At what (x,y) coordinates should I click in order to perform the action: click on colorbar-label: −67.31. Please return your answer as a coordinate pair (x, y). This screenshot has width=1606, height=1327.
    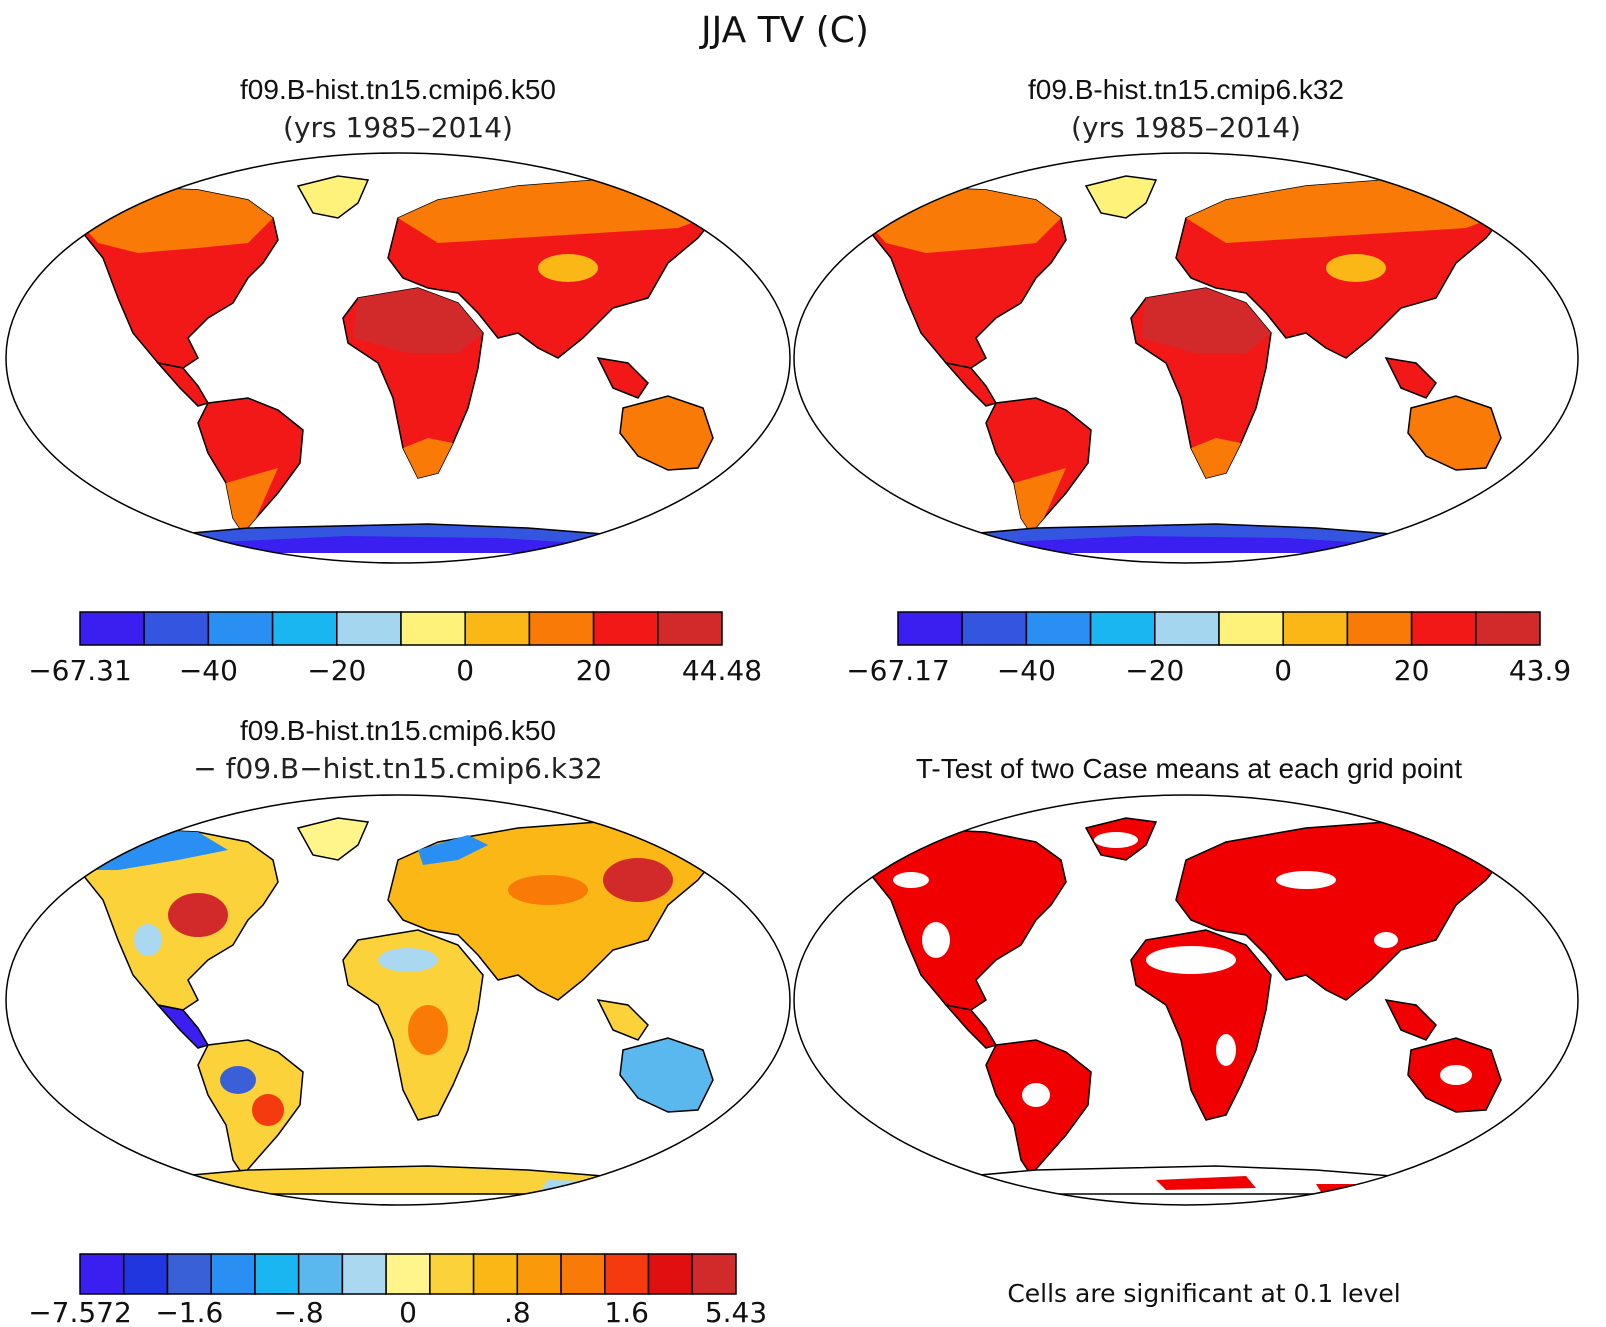
    Looking at the image, I should click on (80, 670).